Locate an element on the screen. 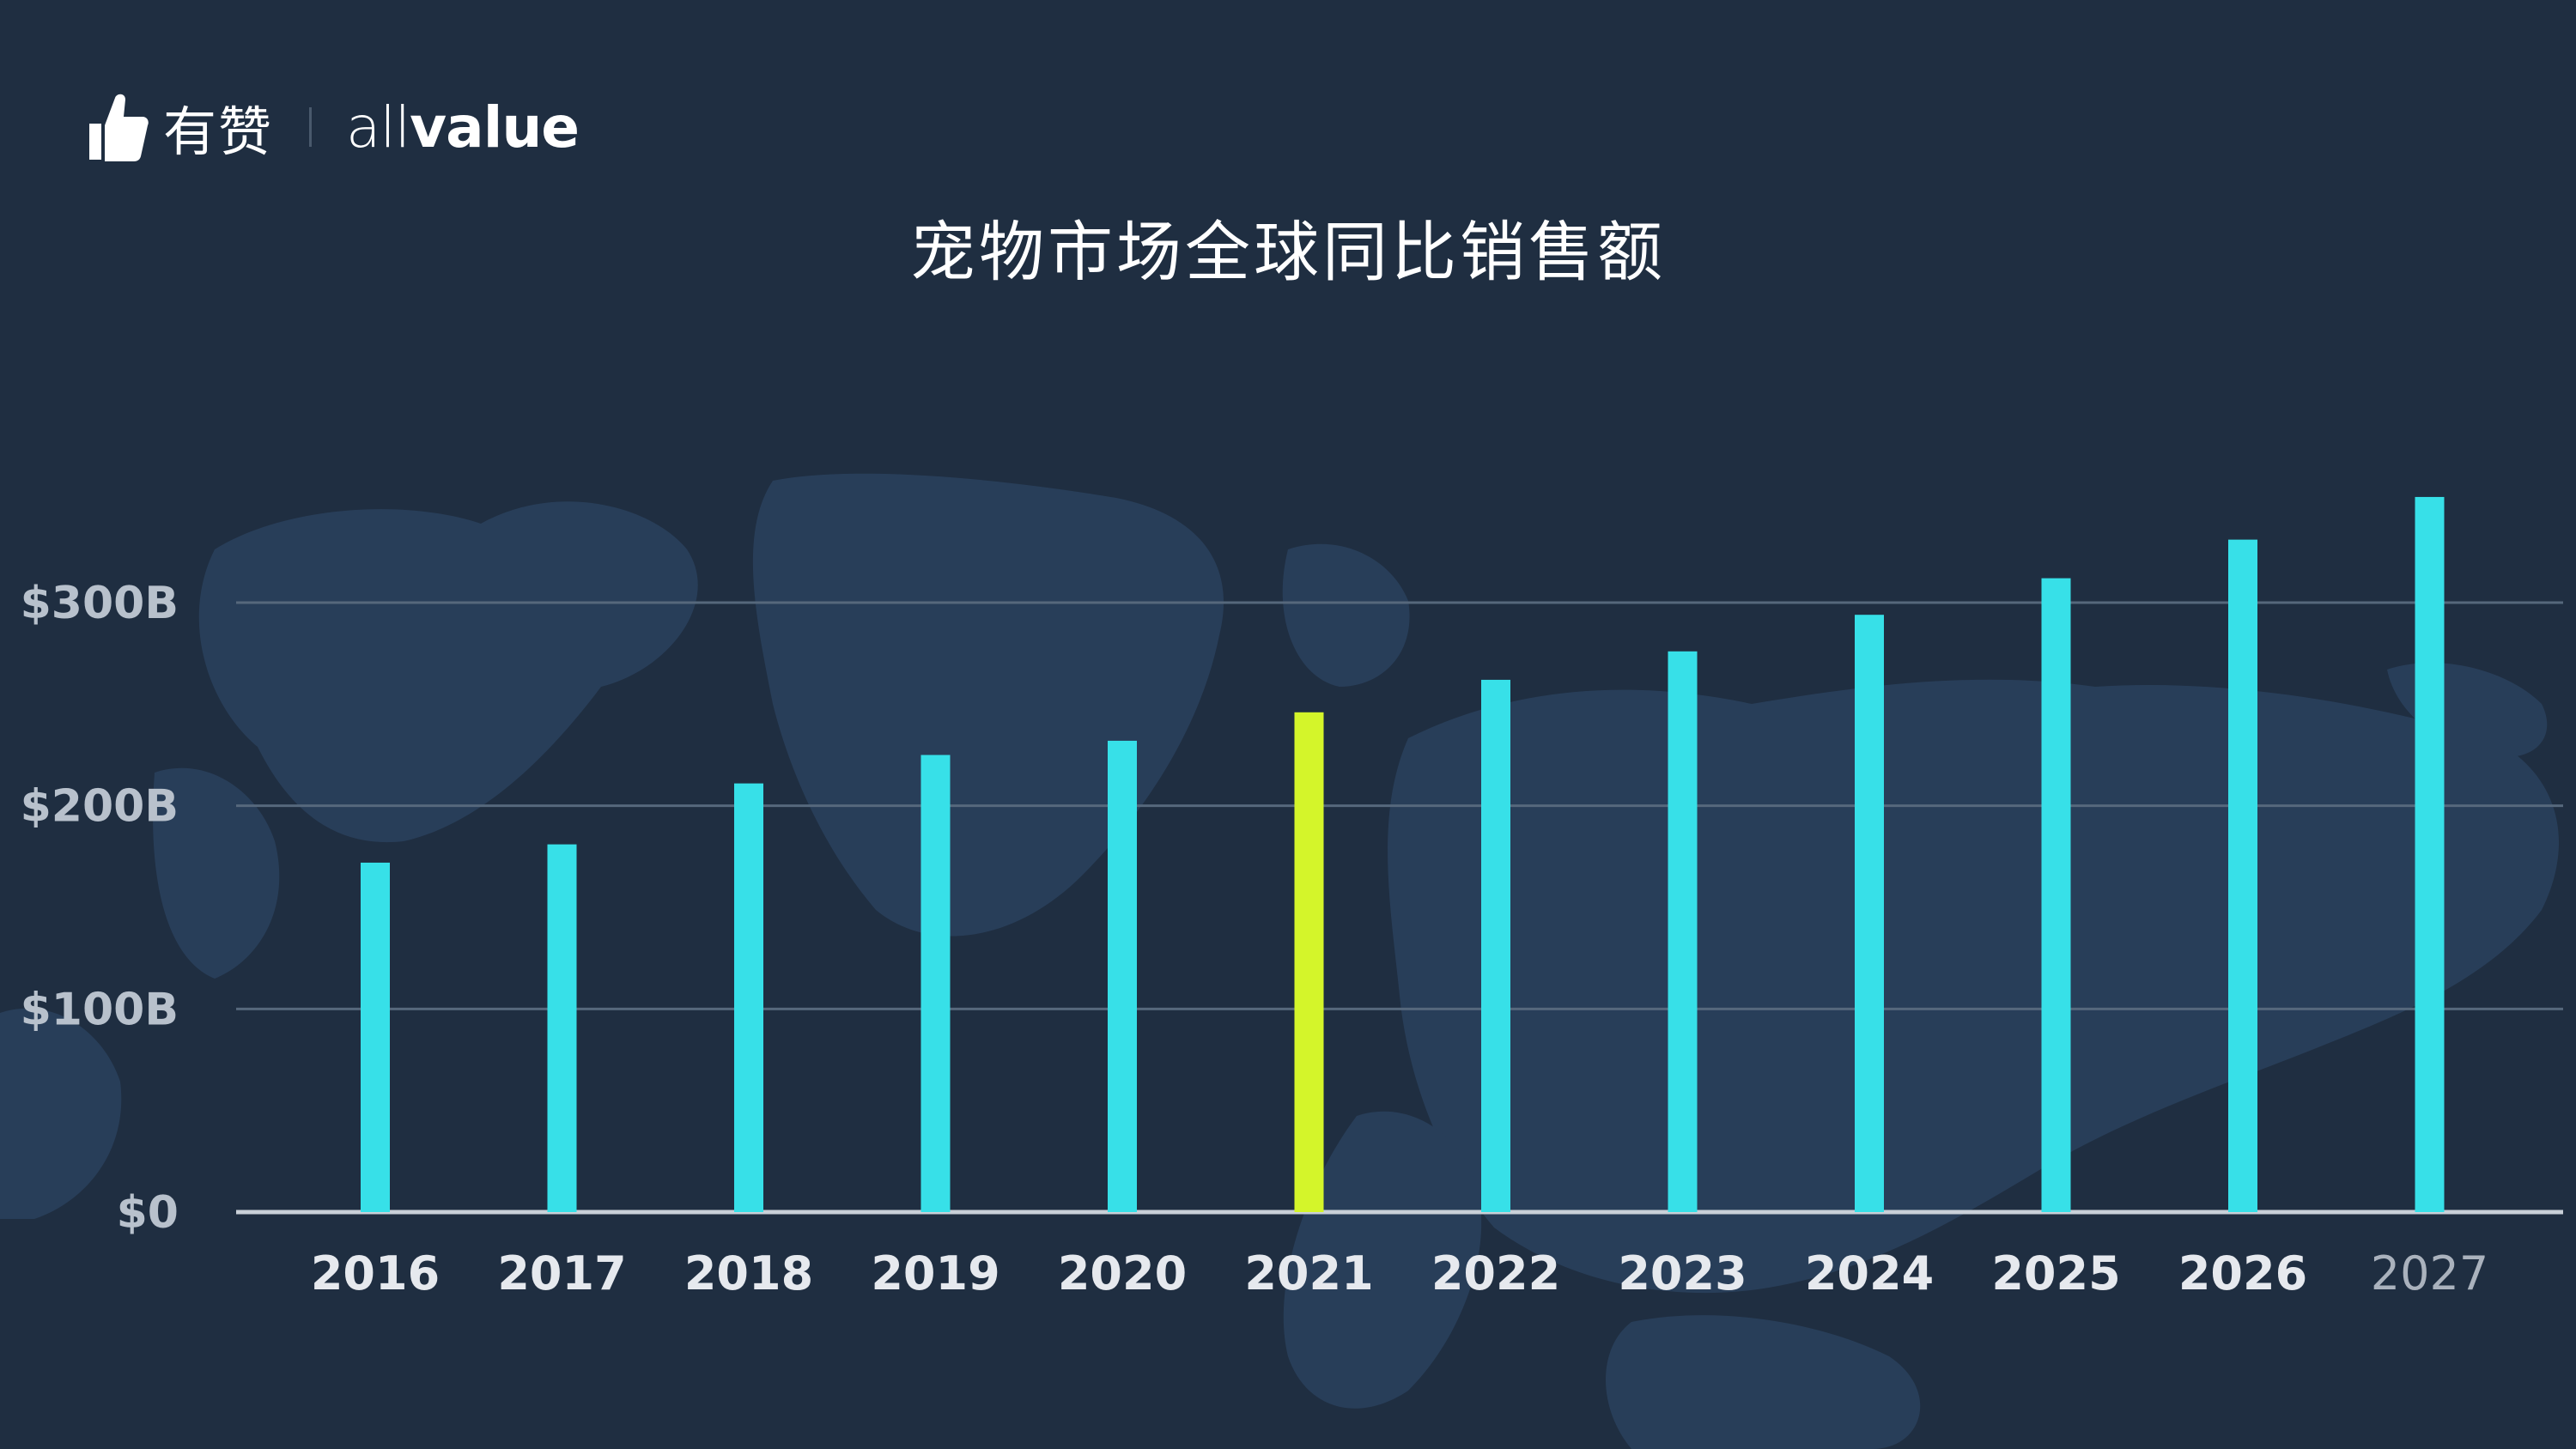 This screenshot has width=2576, height=1449. x-tick-label-2018: 2018 is located at coordinates (748, 1273).